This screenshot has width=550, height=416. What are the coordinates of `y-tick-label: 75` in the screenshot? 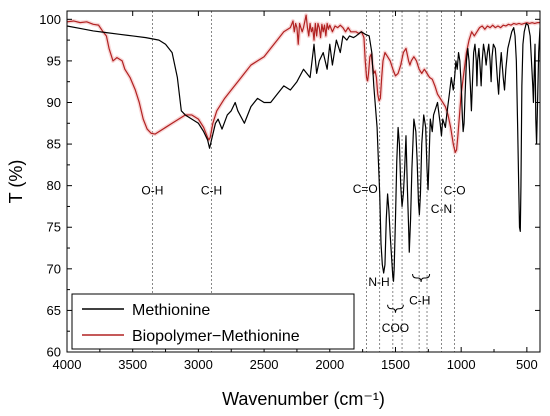 It's located at (54, 227).